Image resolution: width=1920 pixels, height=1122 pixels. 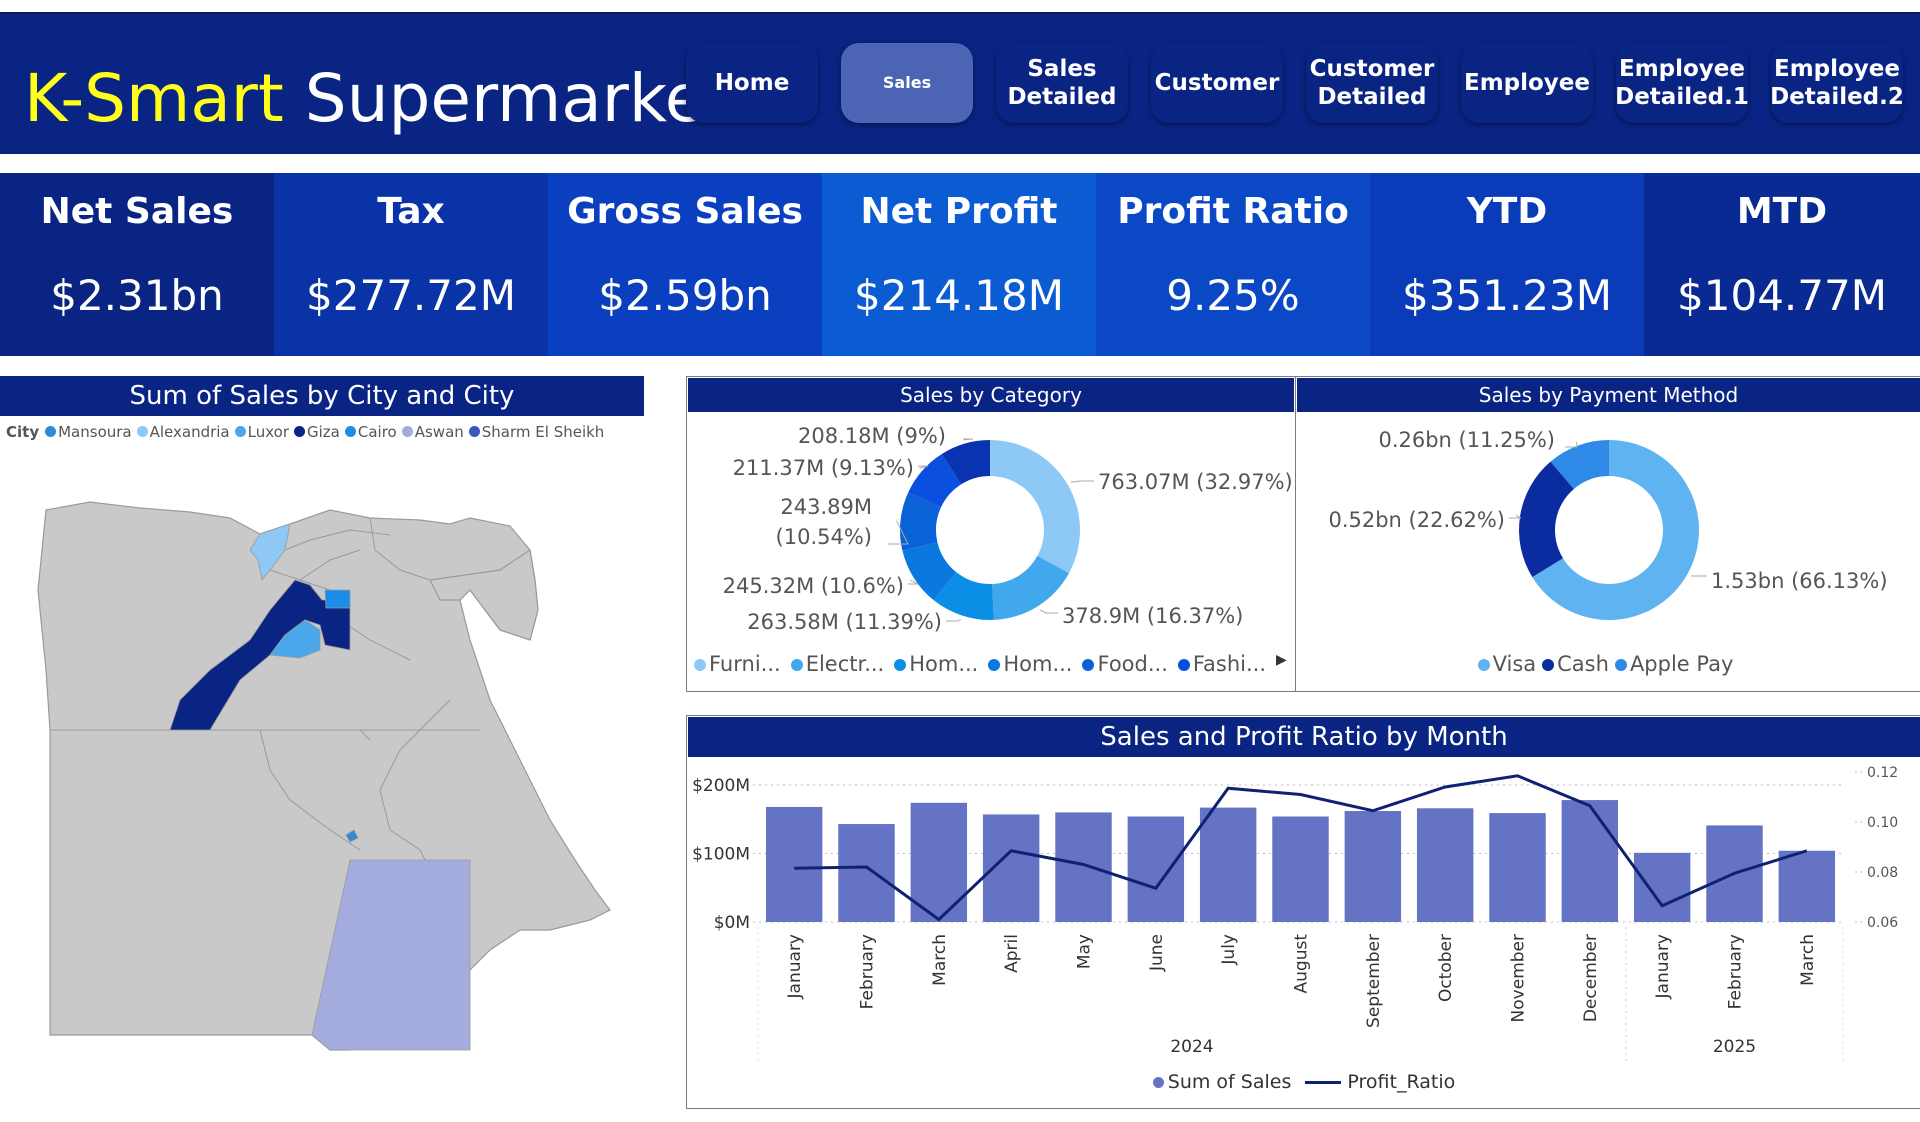 What do you see at coordinates (322, 396) in the screenshot?
I see `map-title: Sum of Sales by City and City` at bounding box center [322, 396].